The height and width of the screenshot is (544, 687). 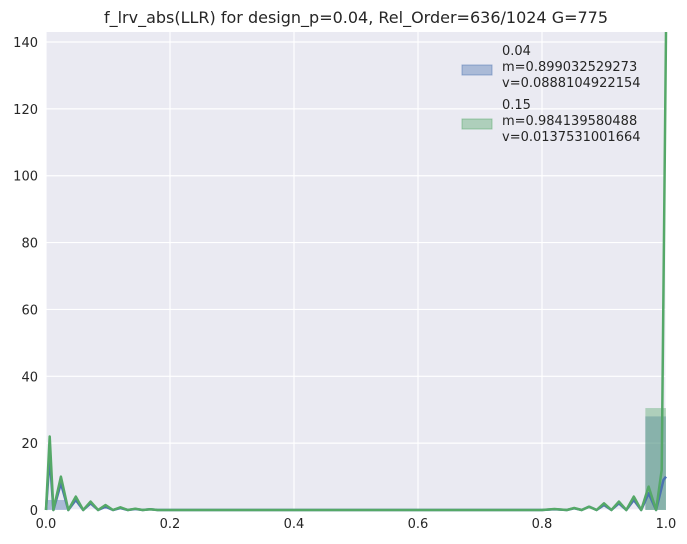 I want to click on hist-bar-0.04, so click(x=56, y=504).